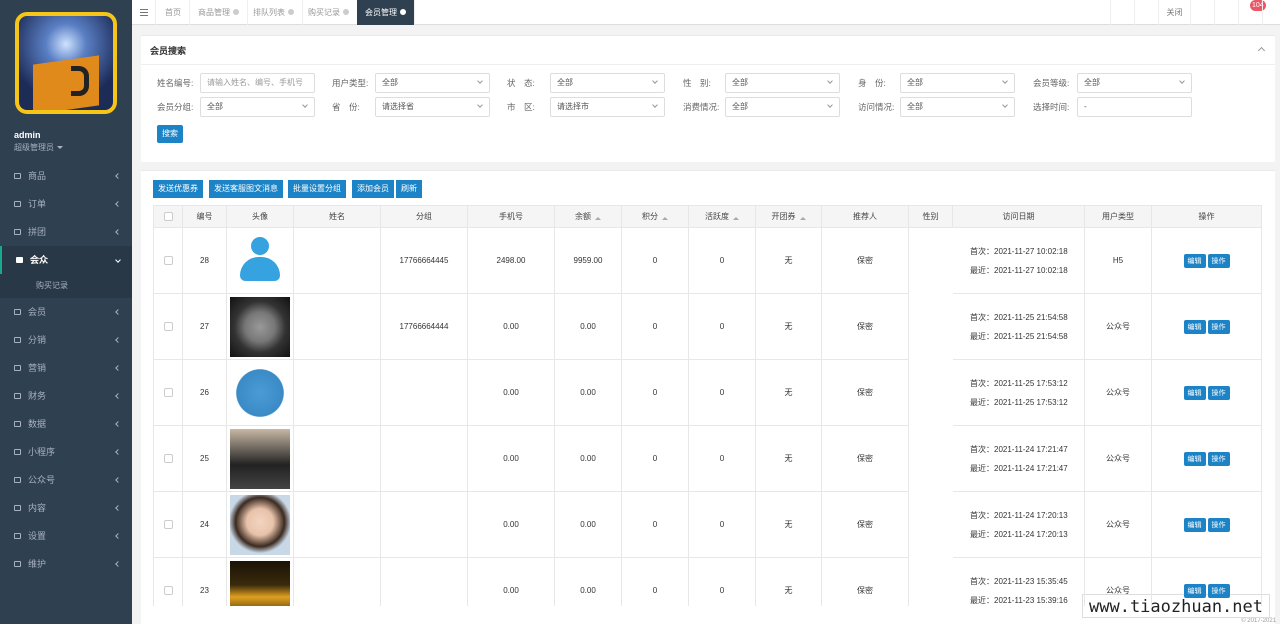 The image size is (1280, 624). What do you see at coordinates (66, 424) in the screenshot?
I see `menu-item: 数据` at bounding box center [66, 424].